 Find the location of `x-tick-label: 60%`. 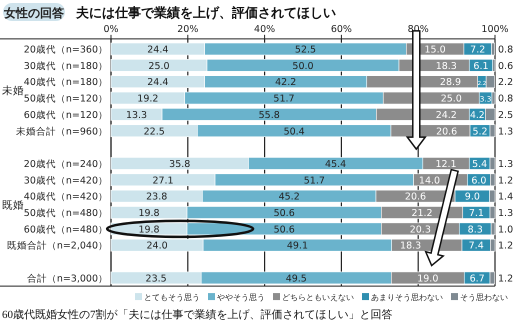

x-tick-label: 60% is located at coordinates (341, 29).